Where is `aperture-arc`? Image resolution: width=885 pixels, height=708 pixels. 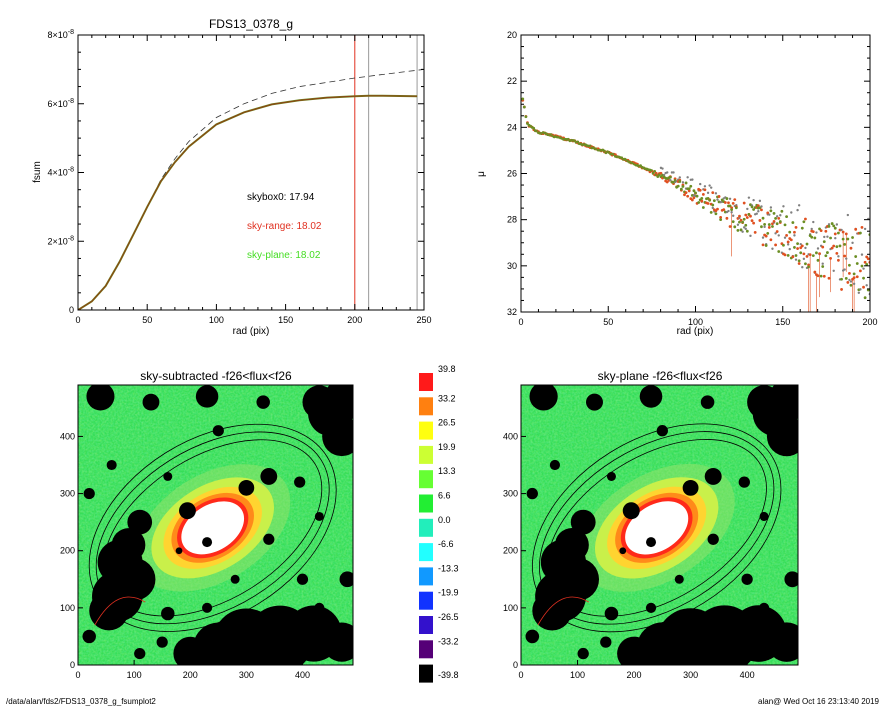
aperture-arc is located at coordinates (120, 611).